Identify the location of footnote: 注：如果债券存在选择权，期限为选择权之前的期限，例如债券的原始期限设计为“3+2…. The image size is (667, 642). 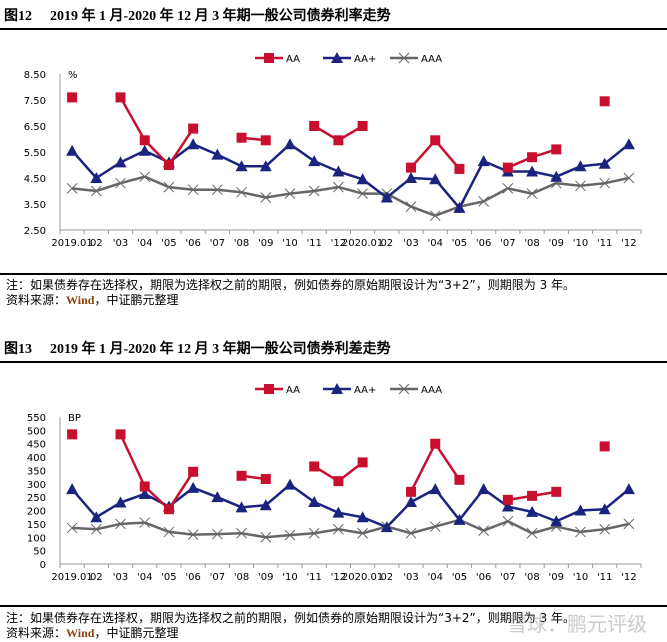
(291, 285).